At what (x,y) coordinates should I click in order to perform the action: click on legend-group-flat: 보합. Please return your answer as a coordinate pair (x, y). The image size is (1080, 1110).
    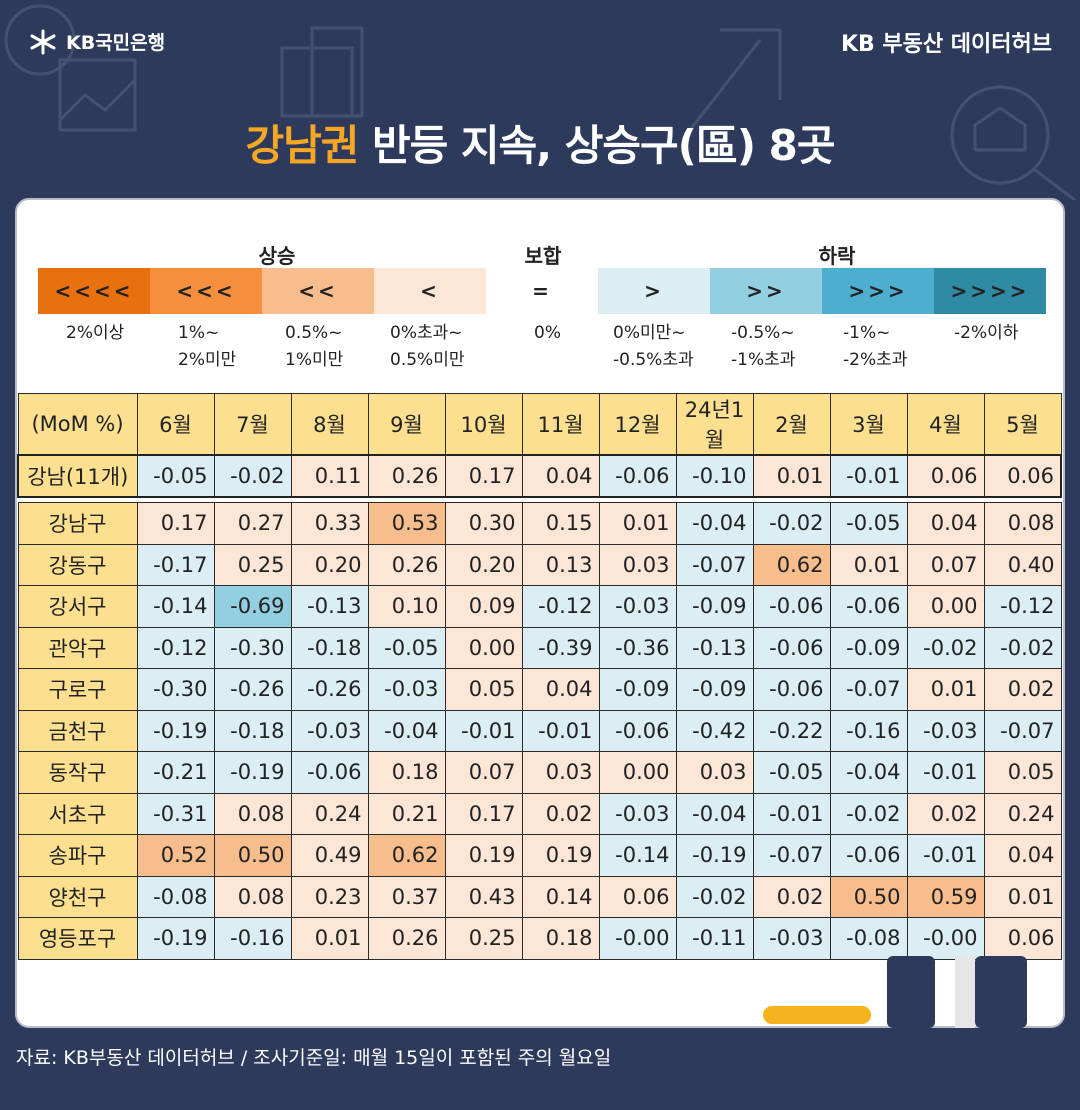
    Looking at the image, I should click on (543, 256).